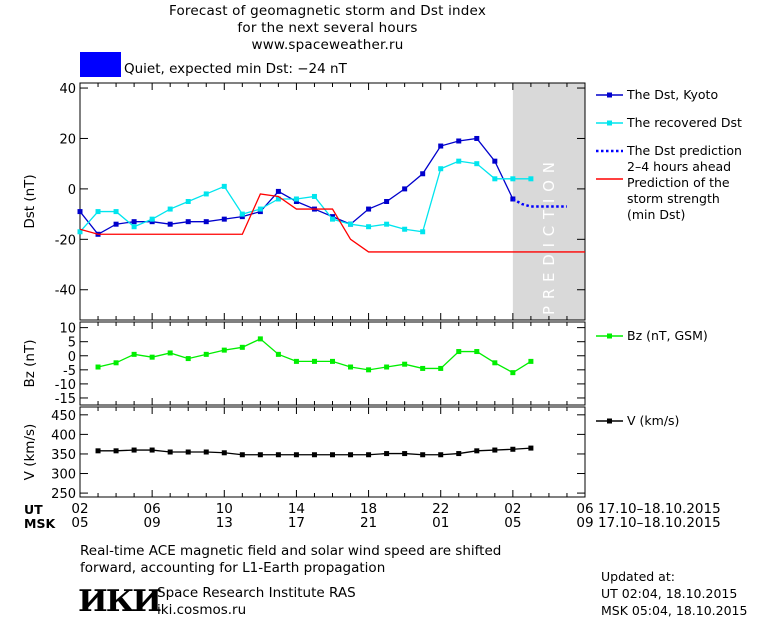 This screenshot has width=760, height=620. What do you see at coordinates (659, 523) in the screenshot?
I see `msk-date-range: 17.10–18.10.2015` at bounding box center [659, 523].